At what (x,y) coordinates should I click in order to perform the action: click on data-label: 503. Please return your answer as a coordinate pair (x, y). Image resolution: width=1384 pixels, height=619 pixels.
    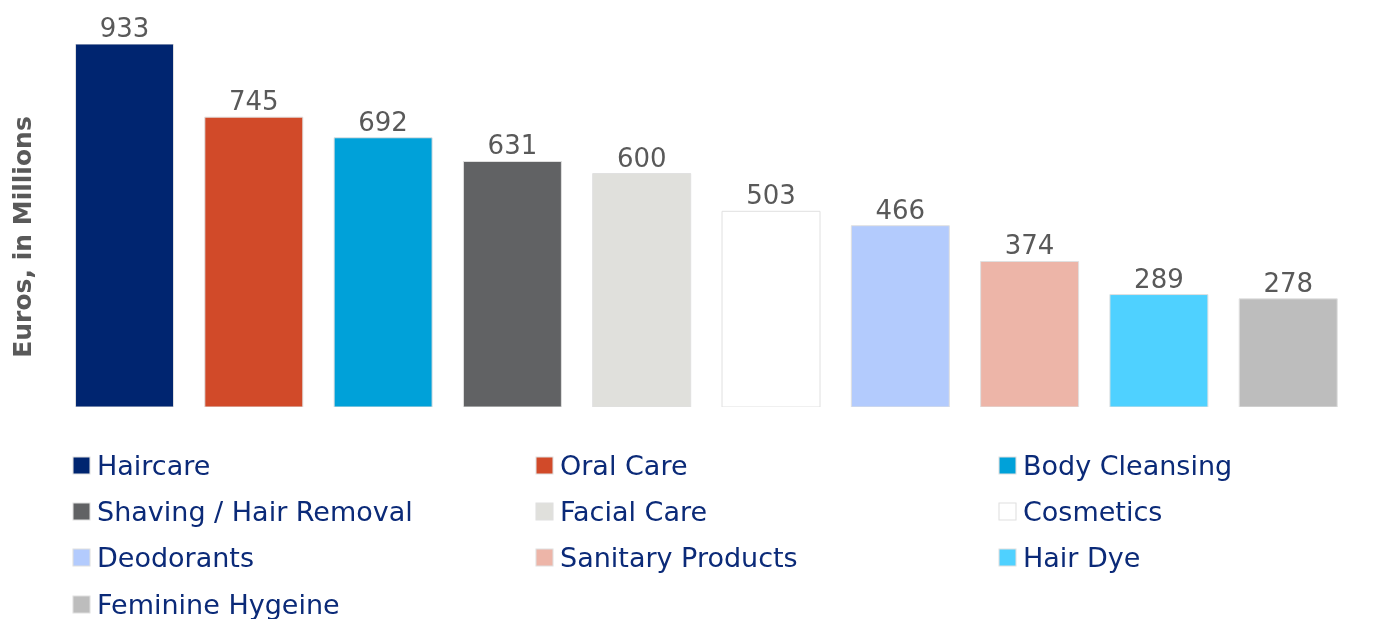
    Looking at the image, I should click on (771, 195).